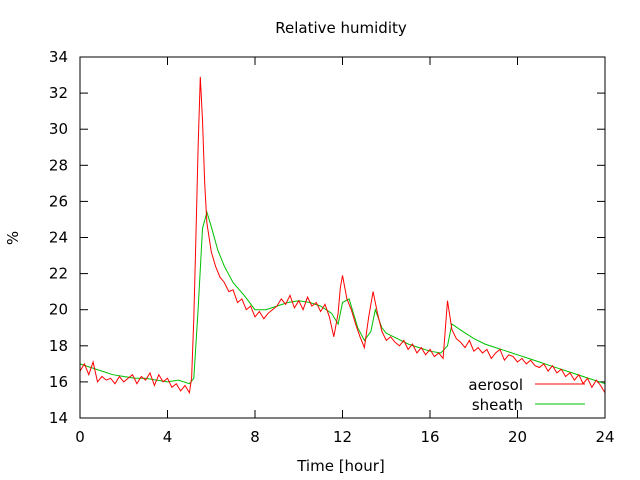  Describe the element at coordinates (58, 310) in the screenshot. I see `y-tick-label: 20` at that location.